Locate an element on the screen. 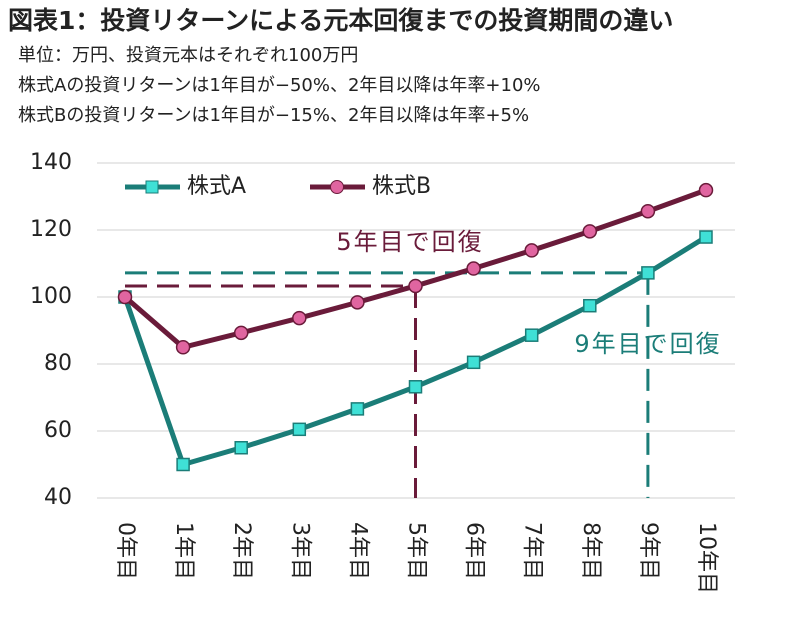 The width and height of the screenshot is (812, 625). y-tick-label: 40 is located at coordinates (58, 497).